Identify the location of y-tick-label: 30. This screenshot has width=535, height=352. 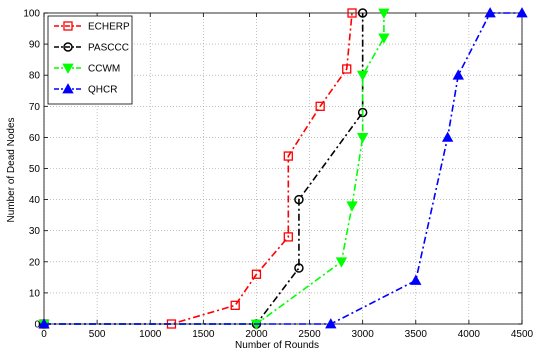
(35, 231).